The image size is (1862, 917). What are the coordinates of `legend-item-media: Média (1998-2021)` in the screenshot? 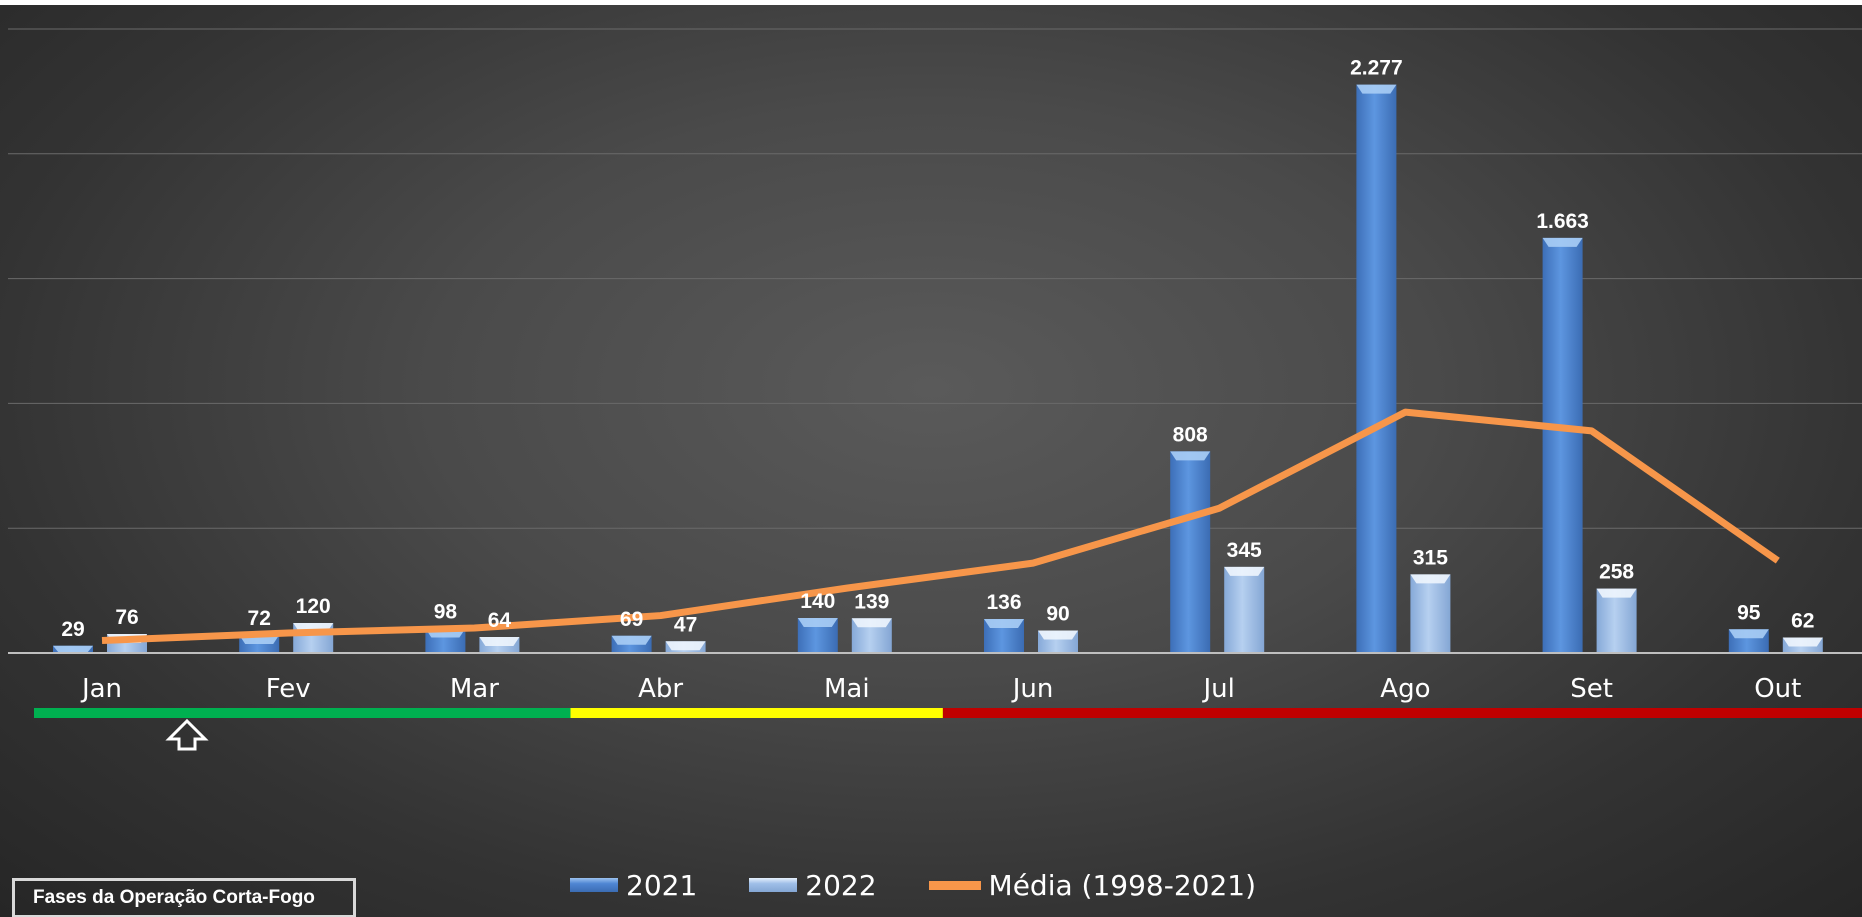 It's located at (1092, 885).